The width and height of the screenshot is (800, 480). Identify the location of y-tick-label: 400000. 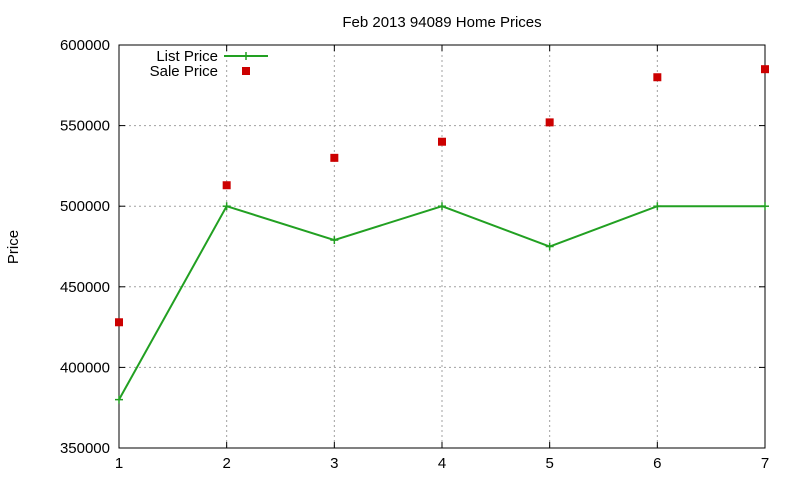
(85, 367).